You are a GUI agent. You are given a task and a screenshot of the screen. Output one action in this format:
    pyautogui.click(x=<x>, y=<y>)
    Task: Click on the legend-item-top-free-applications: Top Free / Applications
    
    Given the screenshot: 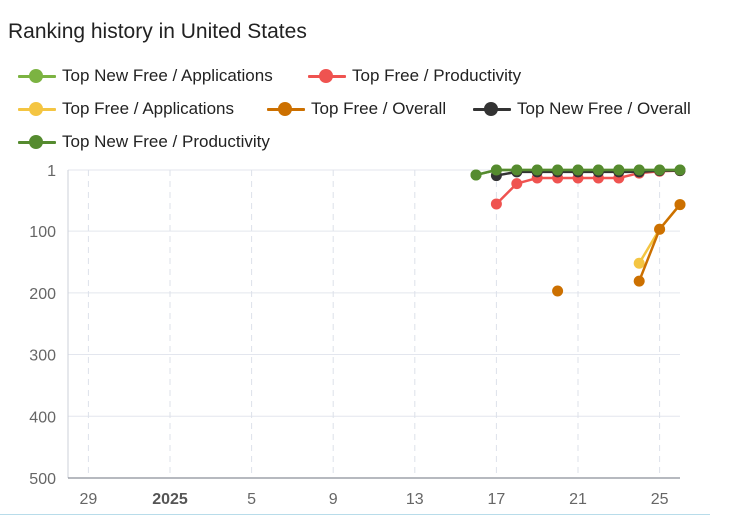 What is the action you would take?
    pyautogui.click(x=126, y=109)
    